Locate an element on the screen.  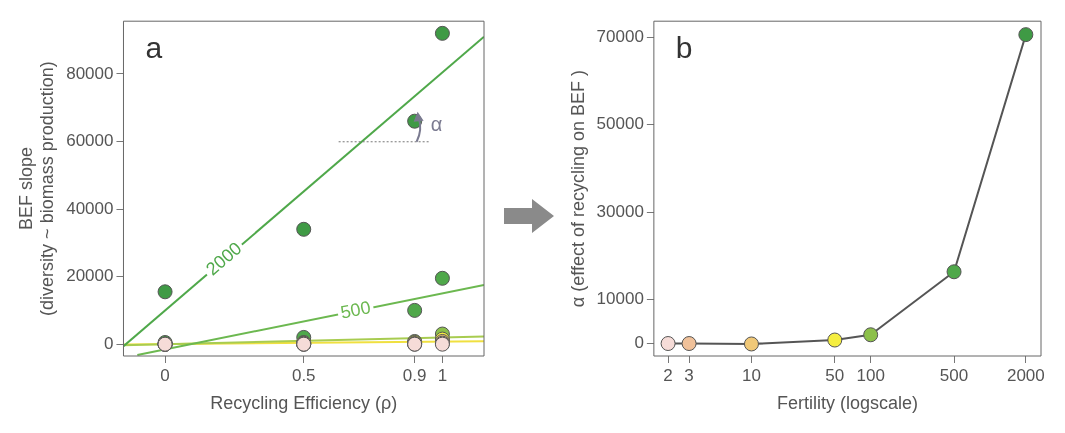
x-tick-label: 0.5 is located at coordinates (303, 375).